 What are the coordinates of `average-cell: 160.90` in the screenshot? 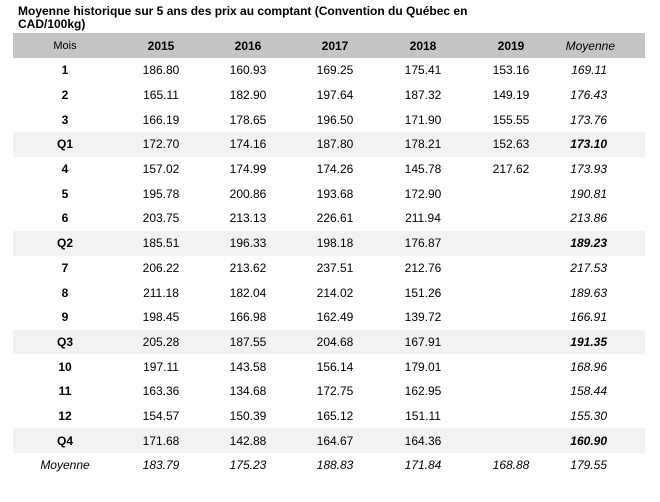 It's located at (588, 440).